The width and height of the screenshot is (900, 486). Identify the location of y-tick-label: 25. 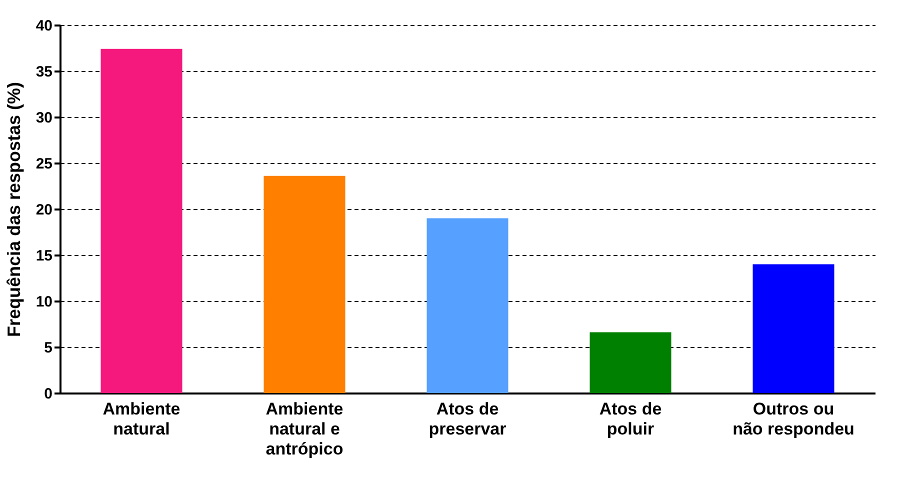
(44, 164).